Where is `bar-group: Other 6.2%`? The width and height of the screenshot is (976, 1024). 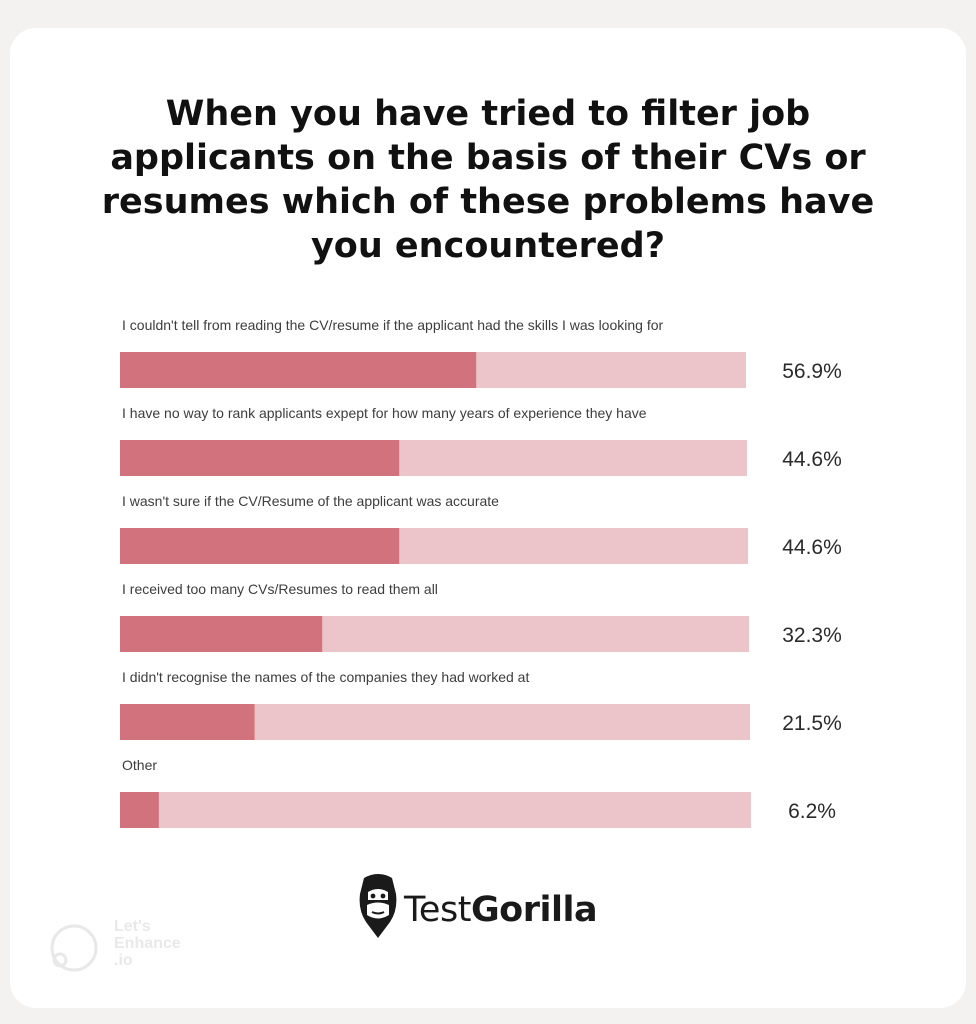
bar-group: Other 6.2% is located at coordinates (478, 792).